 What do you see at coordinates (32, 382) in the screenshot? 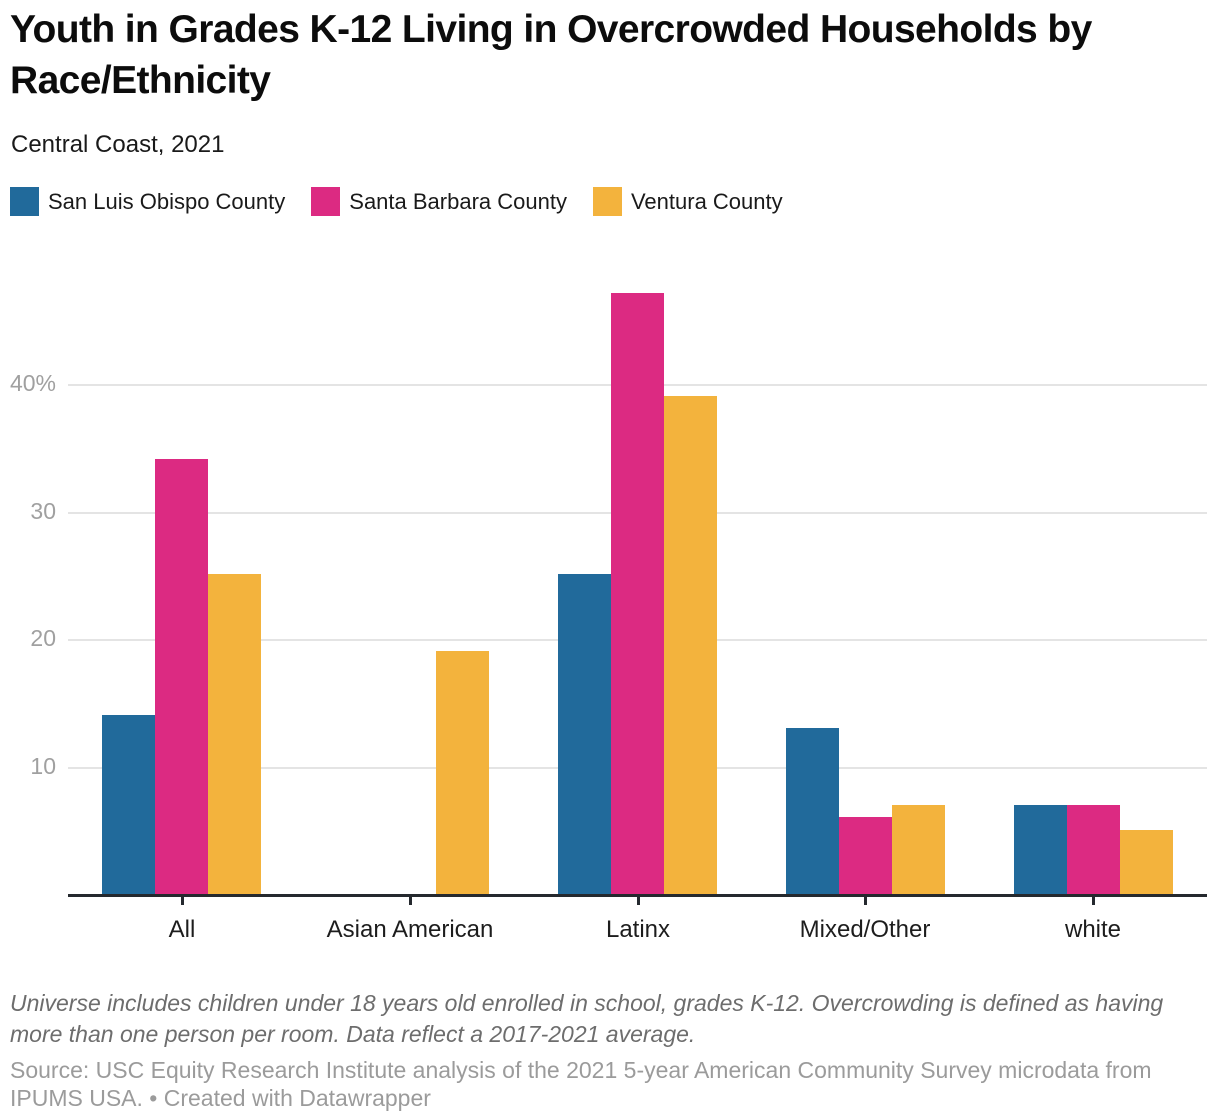
I see `y-axis-tick-label: 40%` at bounding box center [32, 382].